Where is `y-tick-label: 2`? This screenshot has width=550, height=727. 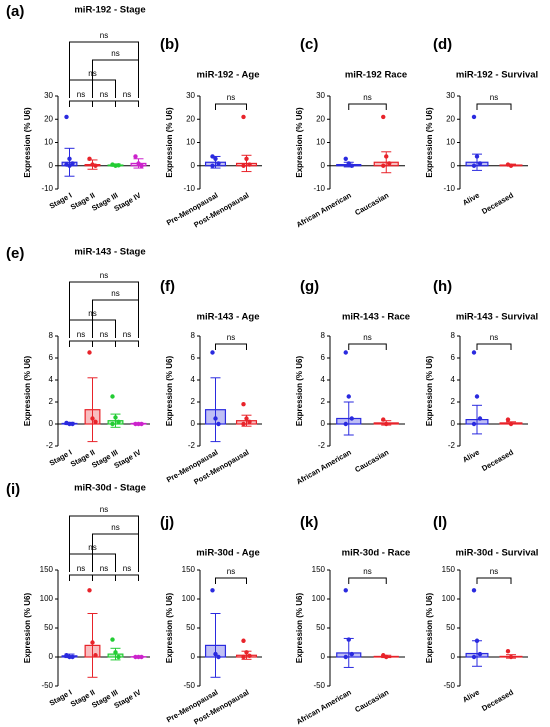 y-tick-label: 2 is located at coordinates (193, 401).